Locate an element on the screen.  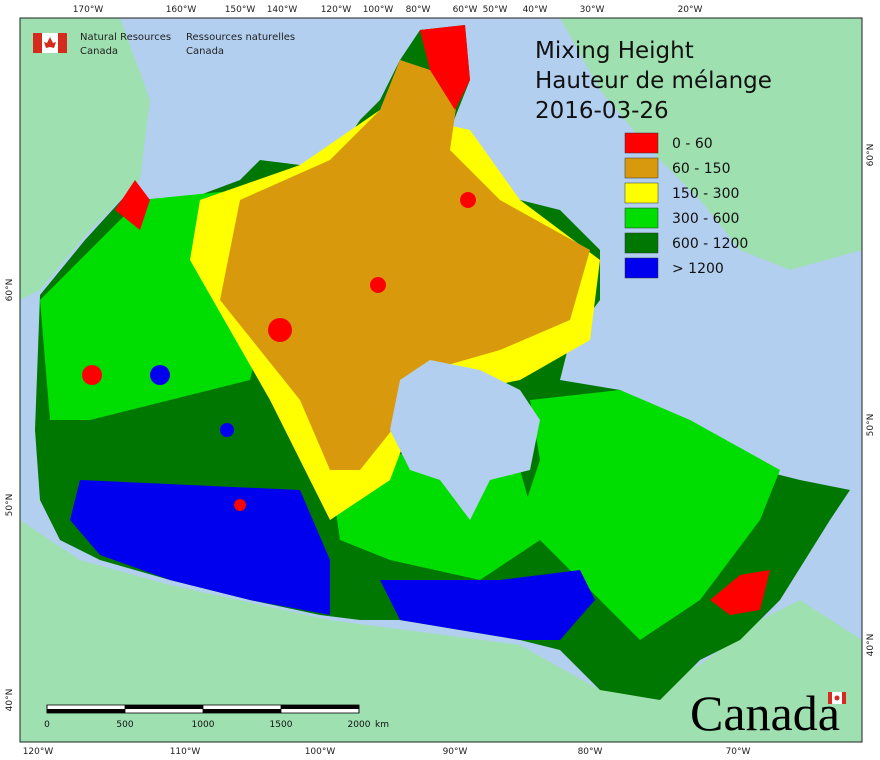
maple-leaf is located at coordinates (50, 42).